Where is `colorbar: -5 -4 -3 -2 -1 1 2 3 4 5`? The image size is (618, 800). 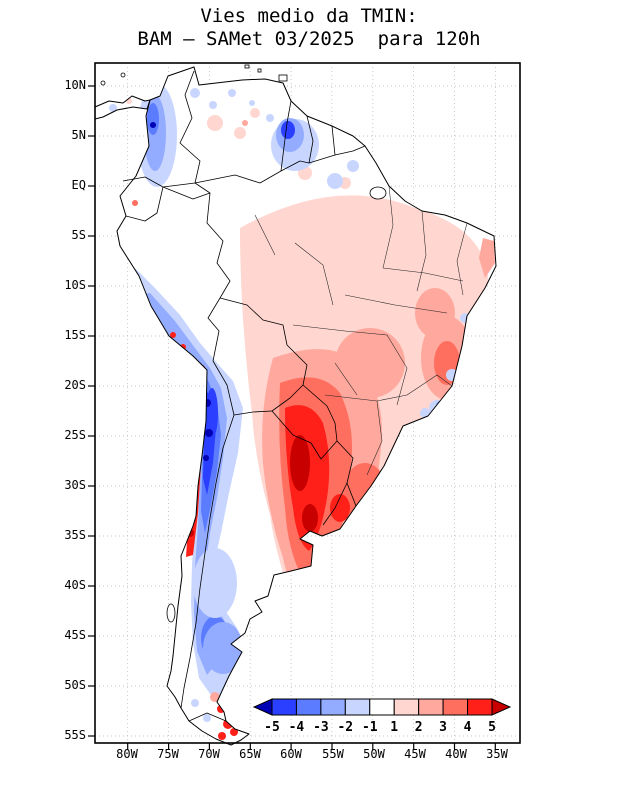 colorbar: -5 -4 -3 -2 -1 1 2 3 4 5 is located at coordinates (382, 716).